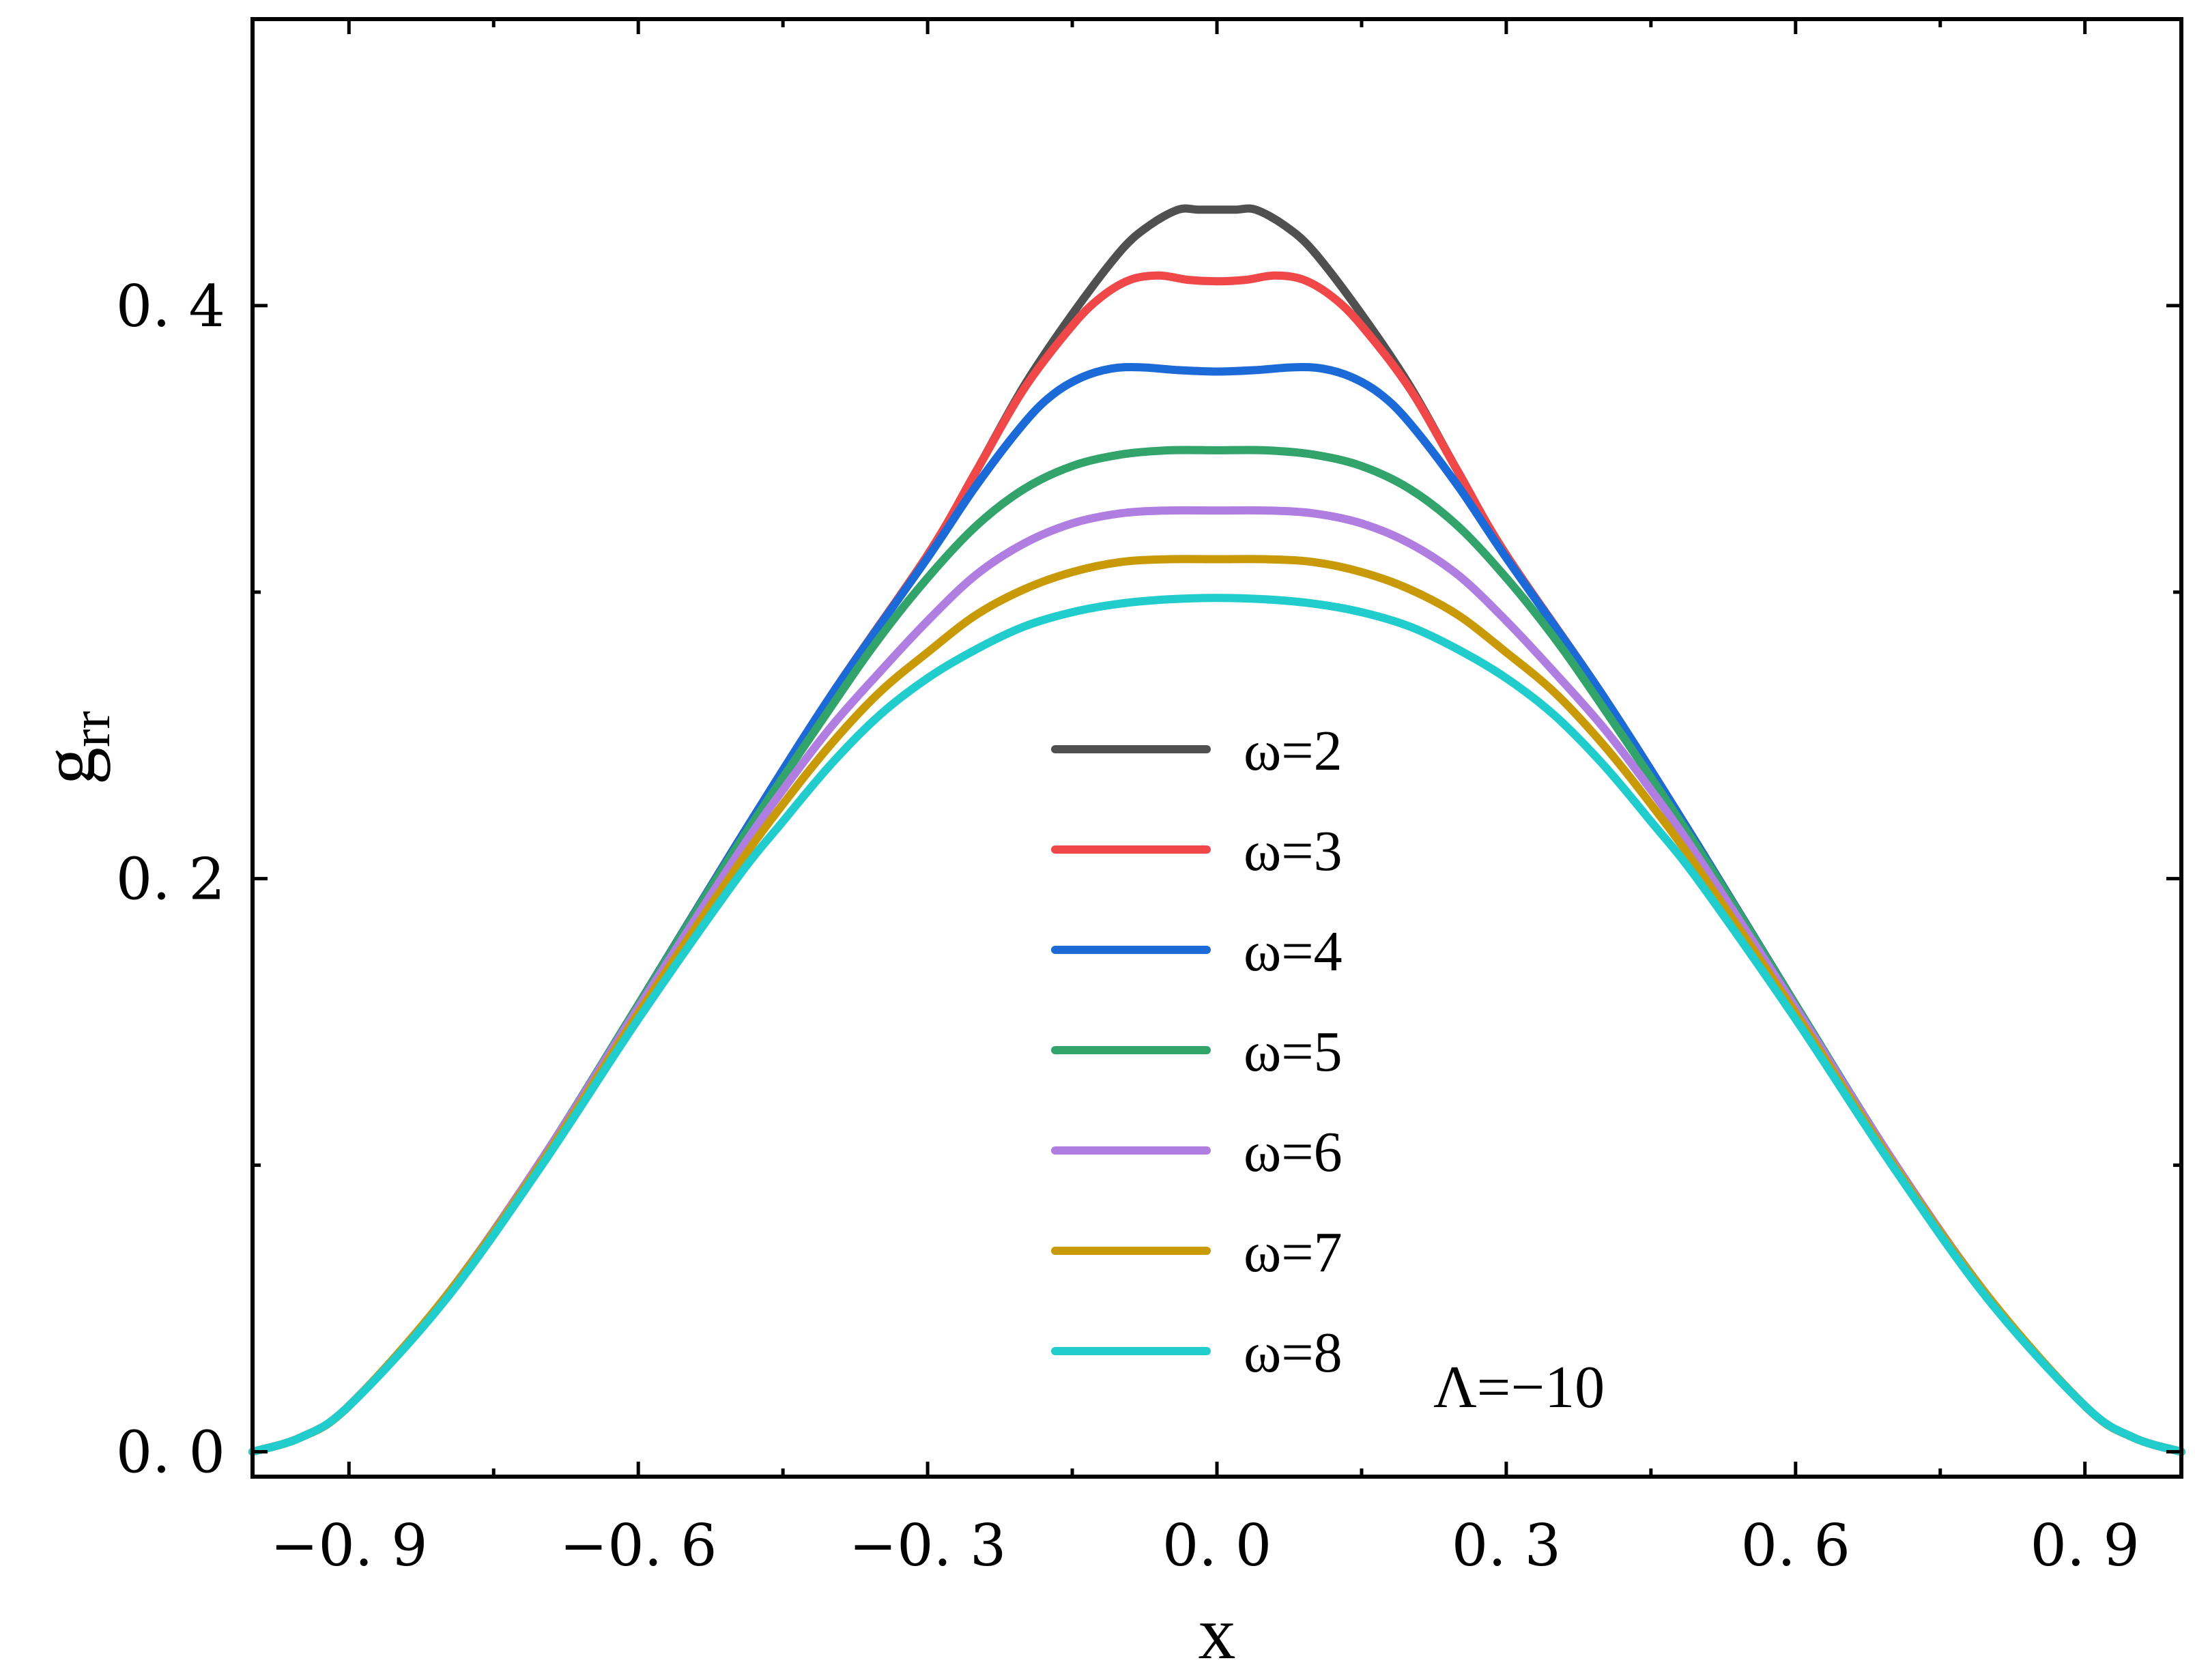 This screenshot has height=1680, width=2195. What do you see at coordinates (2085, 1545) in the screenshot?
I see `x-tick-label: 0. 9` at bounding box center [2085, 1545].